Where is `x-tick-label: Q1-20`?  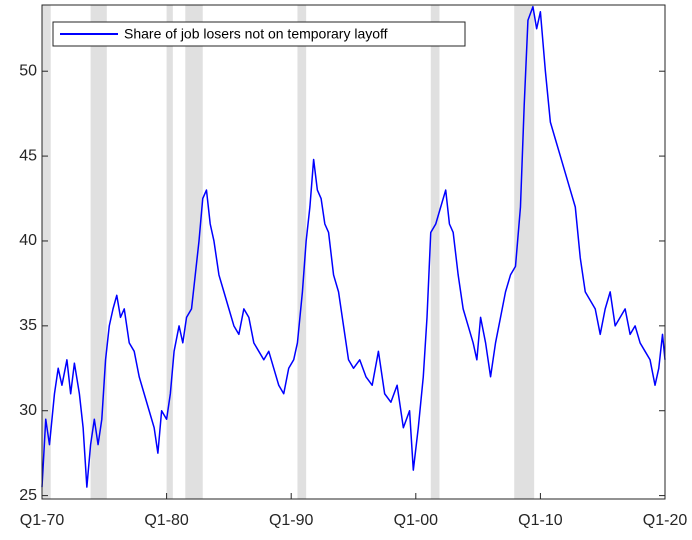 x-tick-label: Q1-20 is located at coordinates (665, 520).